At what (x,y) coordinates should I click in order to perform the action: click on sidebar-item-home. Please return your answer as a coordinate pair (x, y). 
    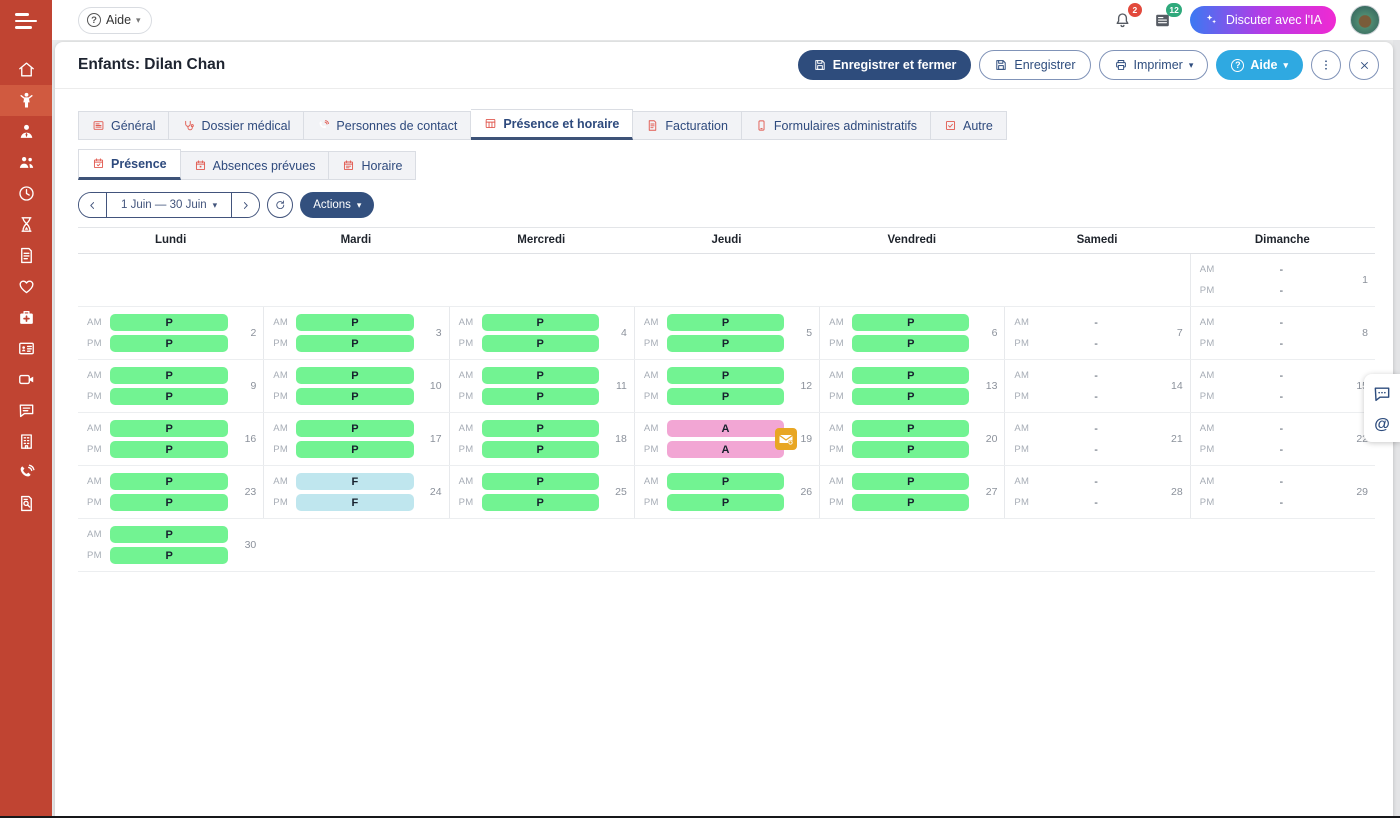
    Looking at the image, I should click on (26, 69).